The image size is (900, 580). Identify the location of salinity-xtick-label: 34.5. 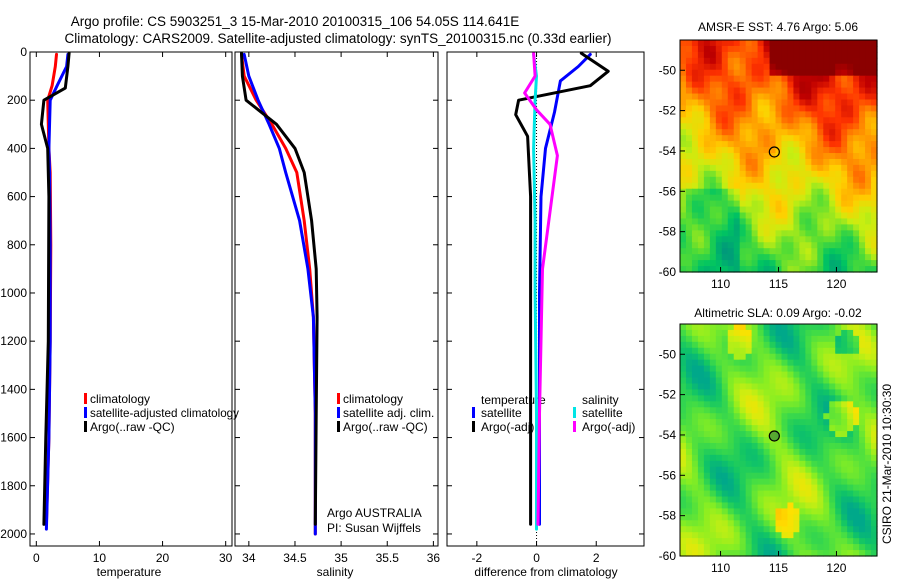
(295, 558).